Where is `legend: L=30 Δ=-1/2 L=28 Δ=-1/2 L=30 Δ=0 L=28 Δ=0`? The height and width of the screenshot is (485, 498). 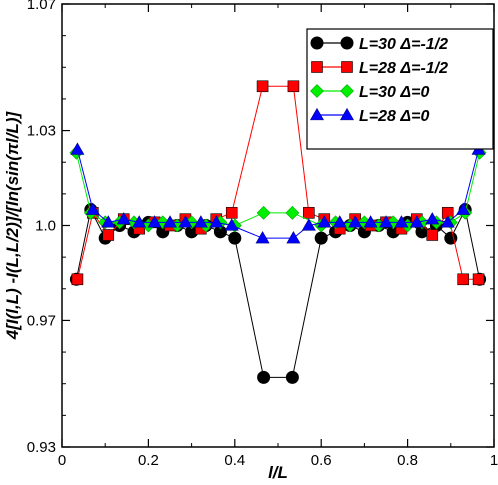
legend: L=30 Δ=-1/2 L=28 Δ=-1/2 L=30 Δ=0 L=28 Δ=0 is located at coordinates (400, 89).